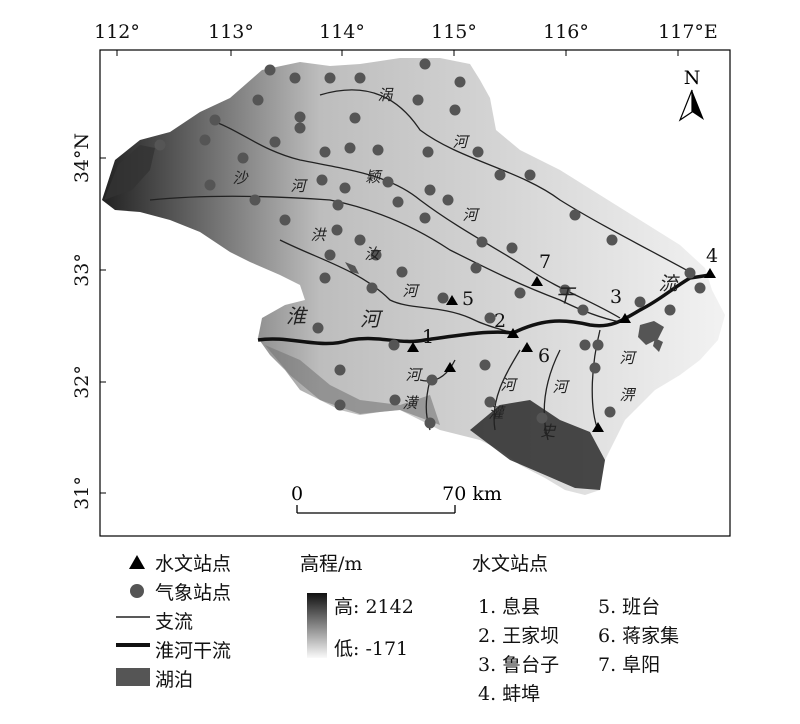 The height and width of the screenshot is (724, 800). What do you see at coordinates (129, 172) in the screenshot?
I see `west-mountains` at bounding box center [129, 172].